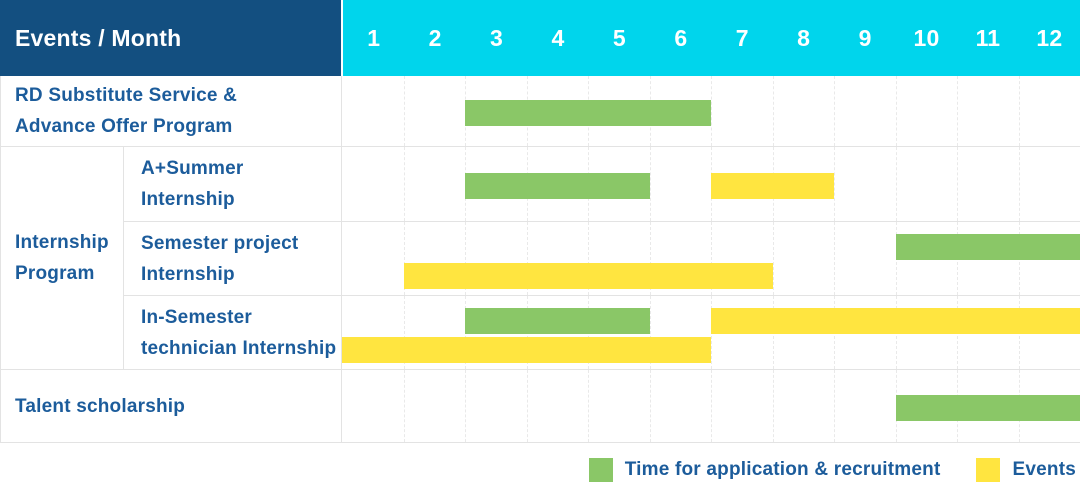  Describe the element at coordinates (1049, 38) in the screenshot. I see `month-label-12: 12` at that location.